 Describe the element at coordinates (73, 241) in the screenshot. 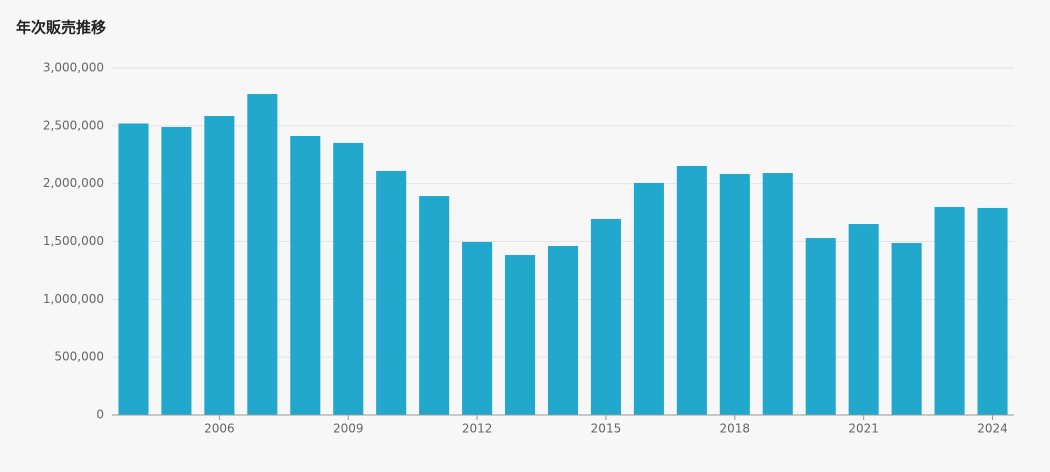

I see `y-tick-label: 1,500,000` at that location.